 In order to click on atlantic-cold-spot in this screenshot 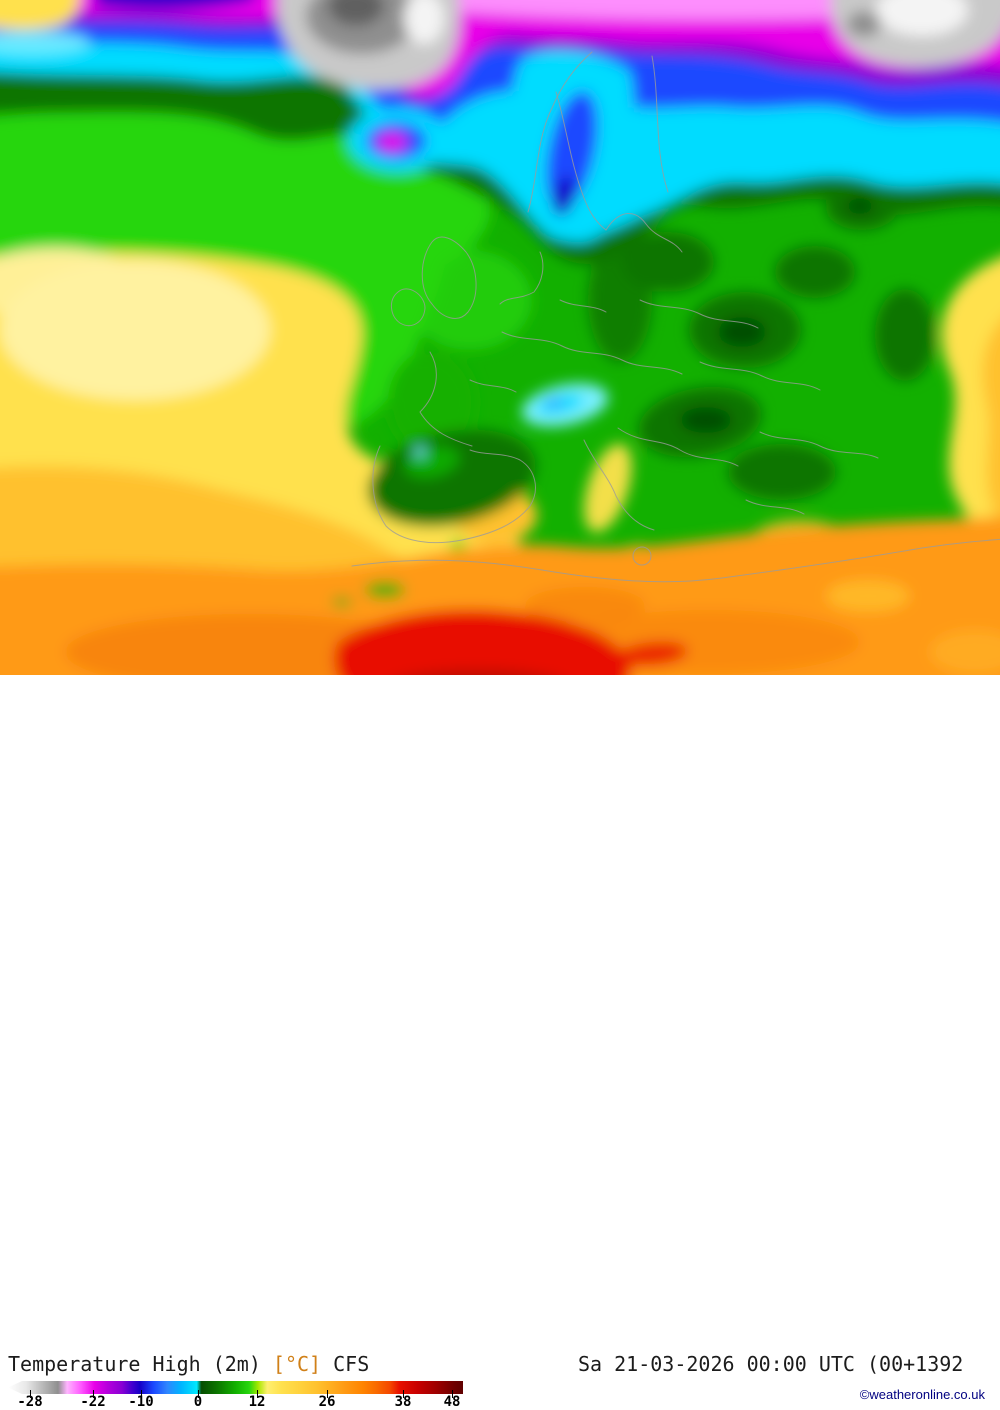, I will do `click(398, 140)`.